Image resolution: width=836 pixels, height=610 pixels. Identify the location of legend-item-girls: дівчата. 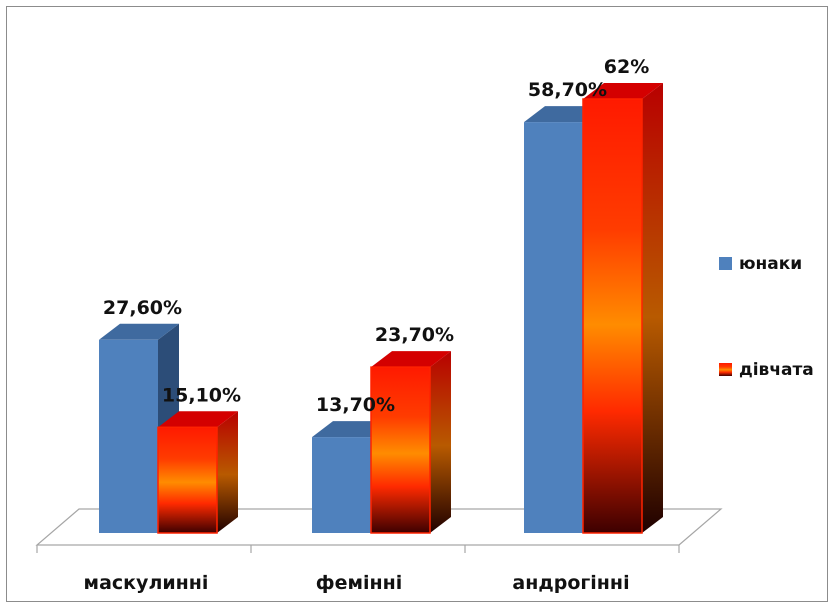
(766, 370).